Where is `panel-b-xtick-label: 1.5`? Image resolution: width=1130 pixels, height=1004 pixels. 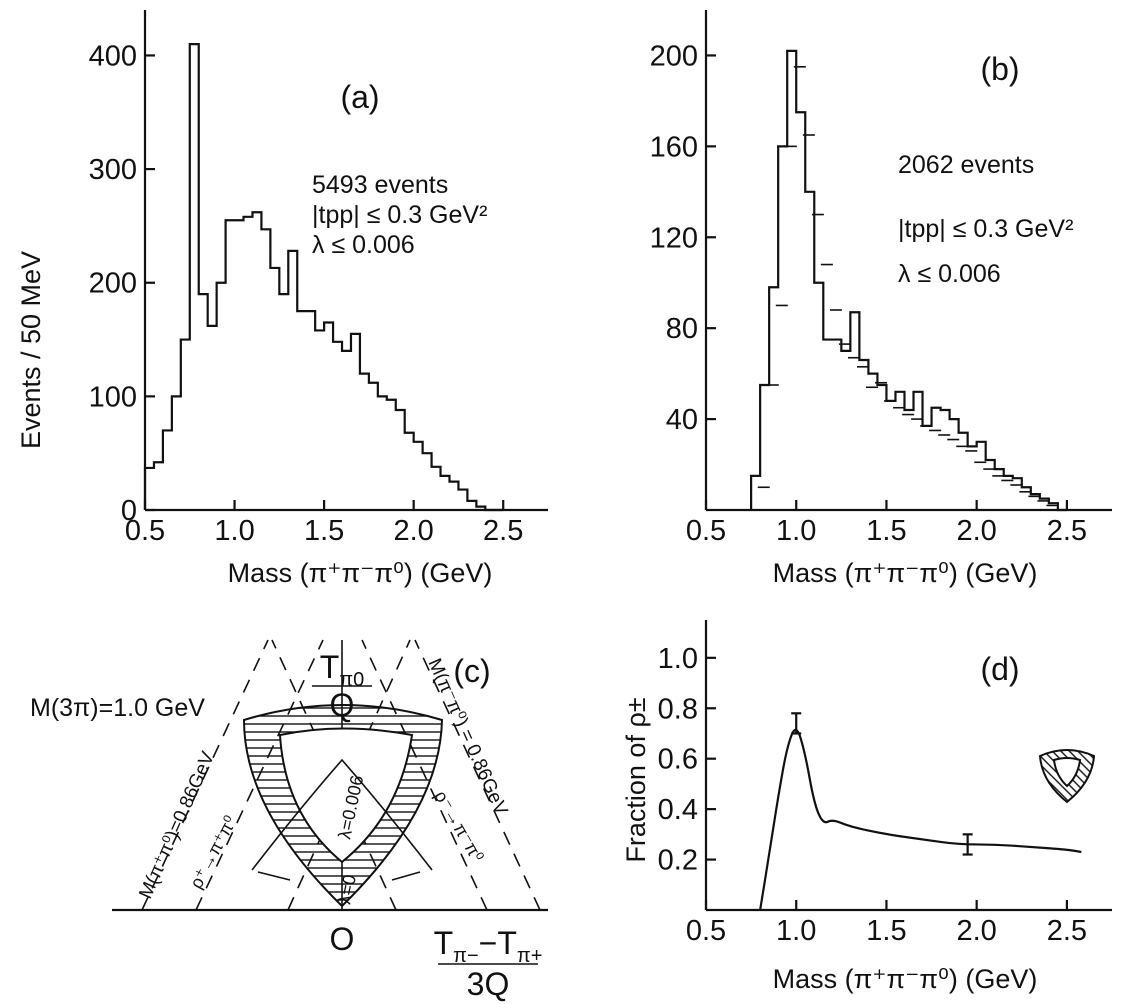
panel-b-xtick-label: 1.5 is located at coordinates (886, 531).